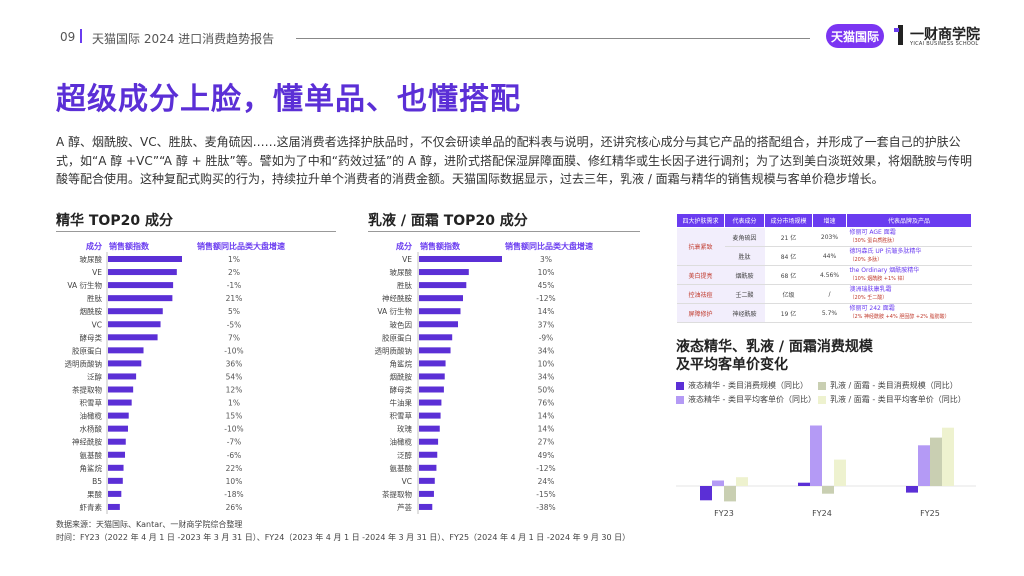 This screenshot has width=1024, height=576. Describe the element at coordinates (97, 481) in the screenshot. I see `rank-category-label: B5` at that location.